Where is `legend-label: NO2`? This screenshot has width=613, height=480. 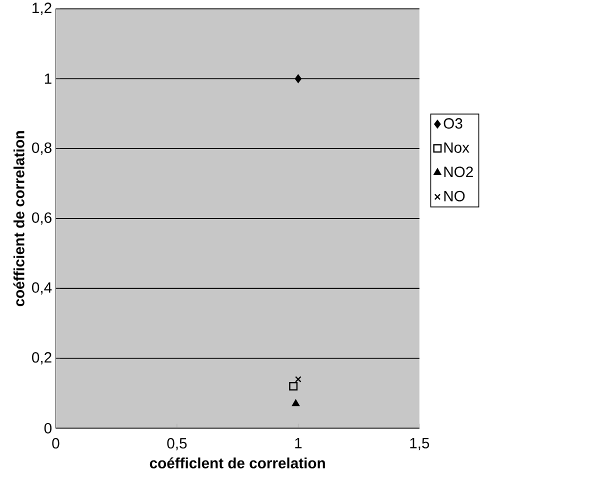
legend-label: NO2 is located at coordinates (458, 172).